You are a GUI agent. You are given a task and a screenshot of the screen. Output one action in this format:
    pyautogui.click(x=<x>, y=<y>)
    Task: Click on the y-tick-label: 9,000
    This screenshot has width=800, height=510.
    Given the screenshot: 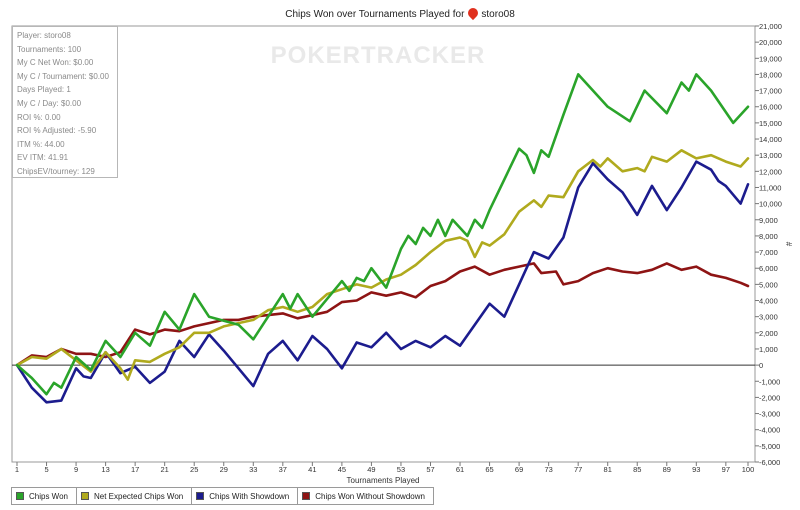 What is the action you would take?
    pyautogui.click(x=768, y=220)
    